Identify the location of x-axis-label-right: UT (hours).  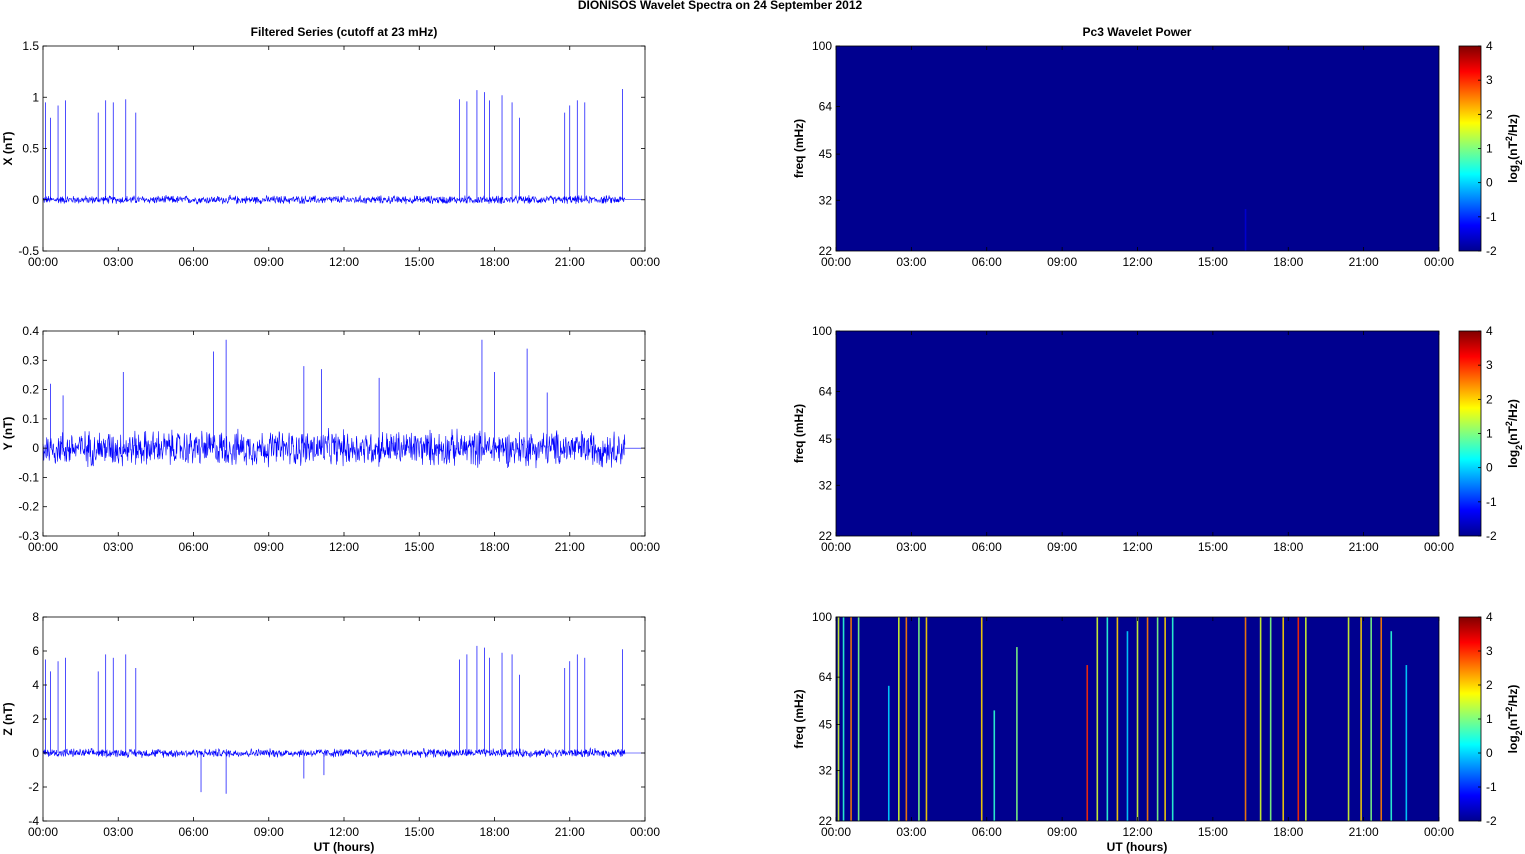
(1137, 847).